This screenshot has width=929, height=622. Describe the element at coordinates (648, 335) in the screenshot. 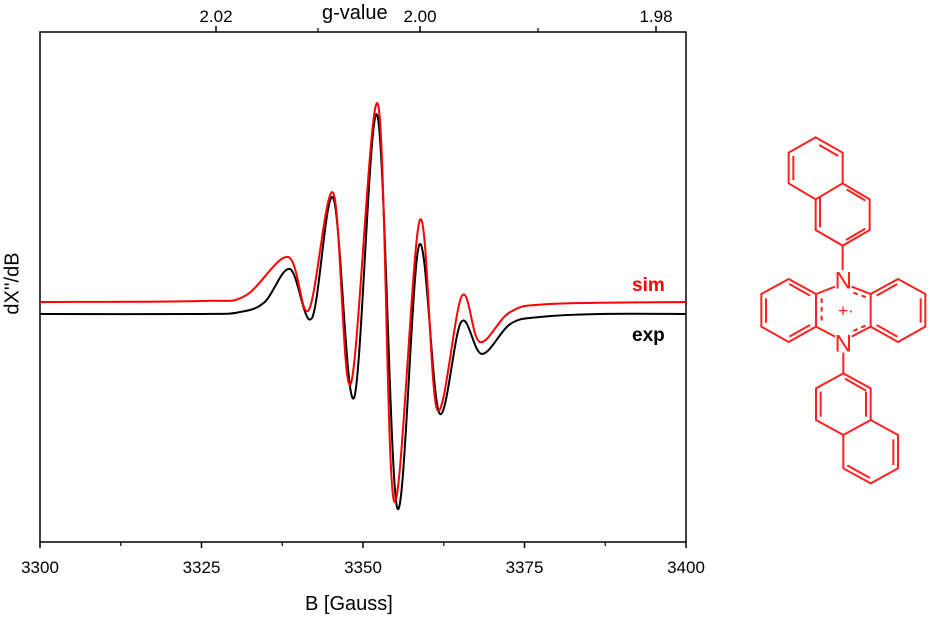

I see `legend-exp: exp` at that location.